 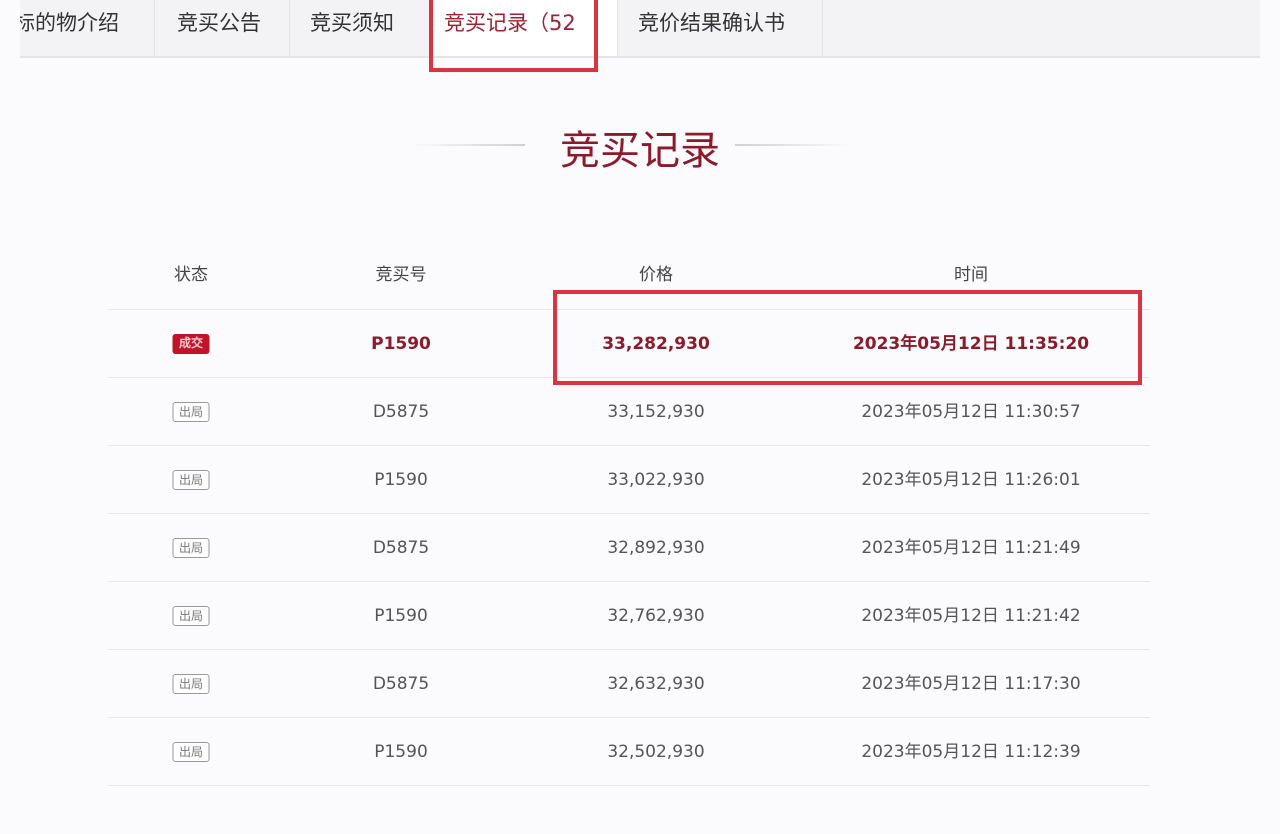 I want to click on bid-time: 2023年05月12日 11:21:49, so click(x=971, y=548).